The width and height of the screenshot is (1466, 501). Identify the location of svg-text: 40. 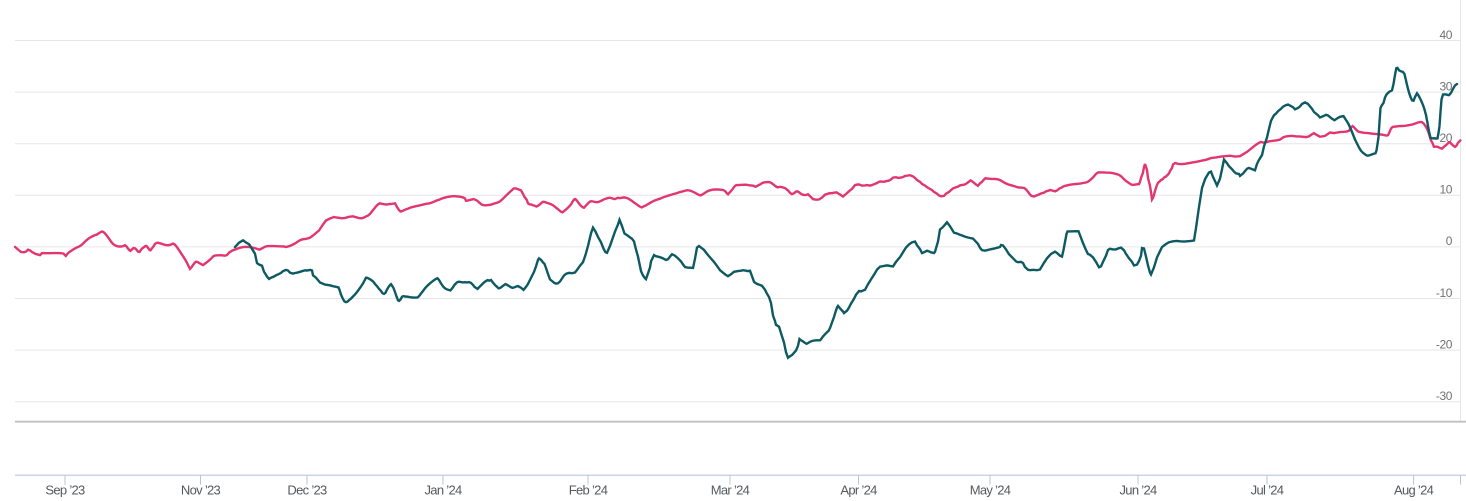
(1445, 35).